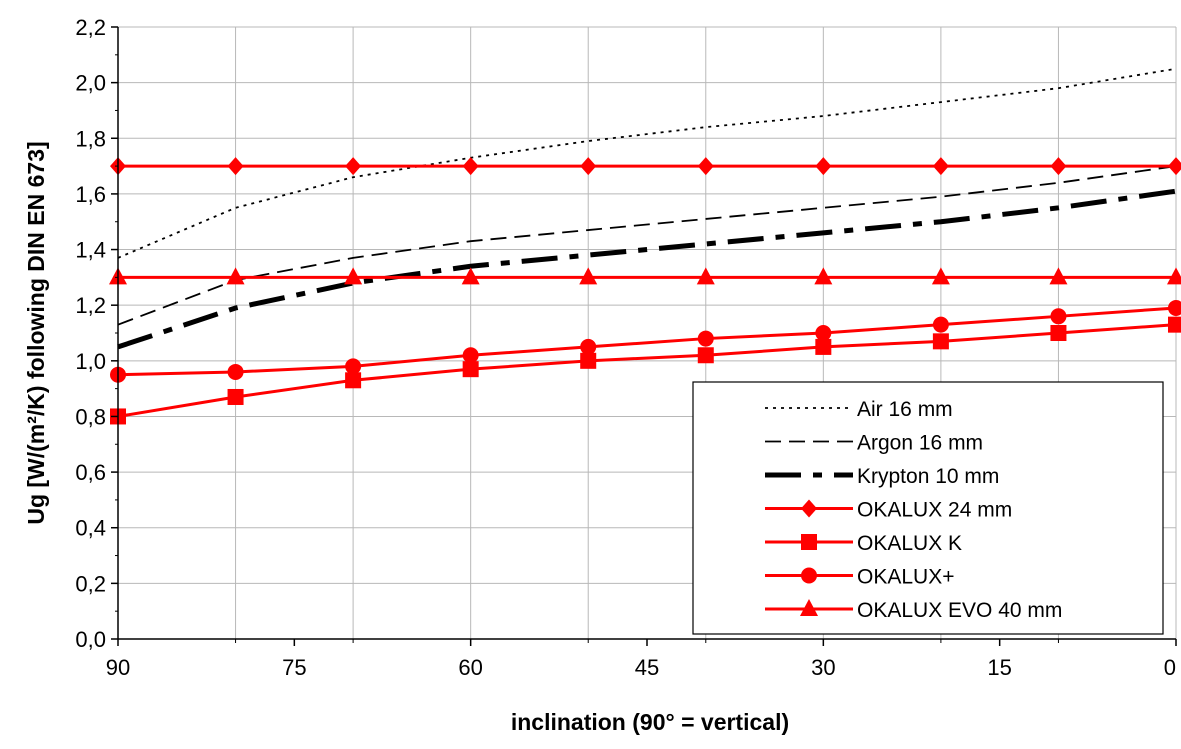  What do you see at coordinates (909, 543) in the screenshot?
I see `legend-label: OKALUX K` at bounding box center [909, 543].